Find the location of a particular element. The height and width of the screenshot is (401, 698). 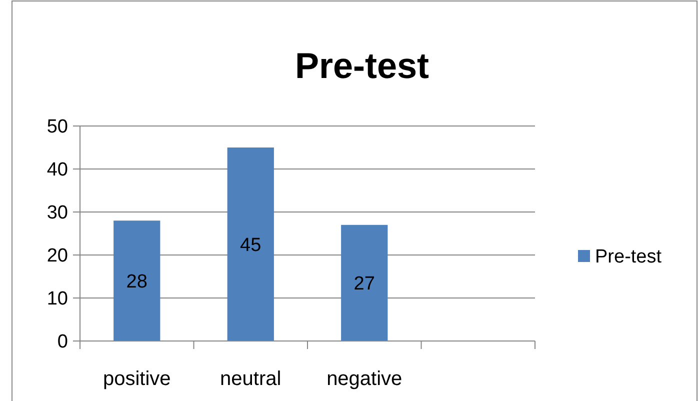

legend-label: Pre-test is located at coordinates (628, 257).